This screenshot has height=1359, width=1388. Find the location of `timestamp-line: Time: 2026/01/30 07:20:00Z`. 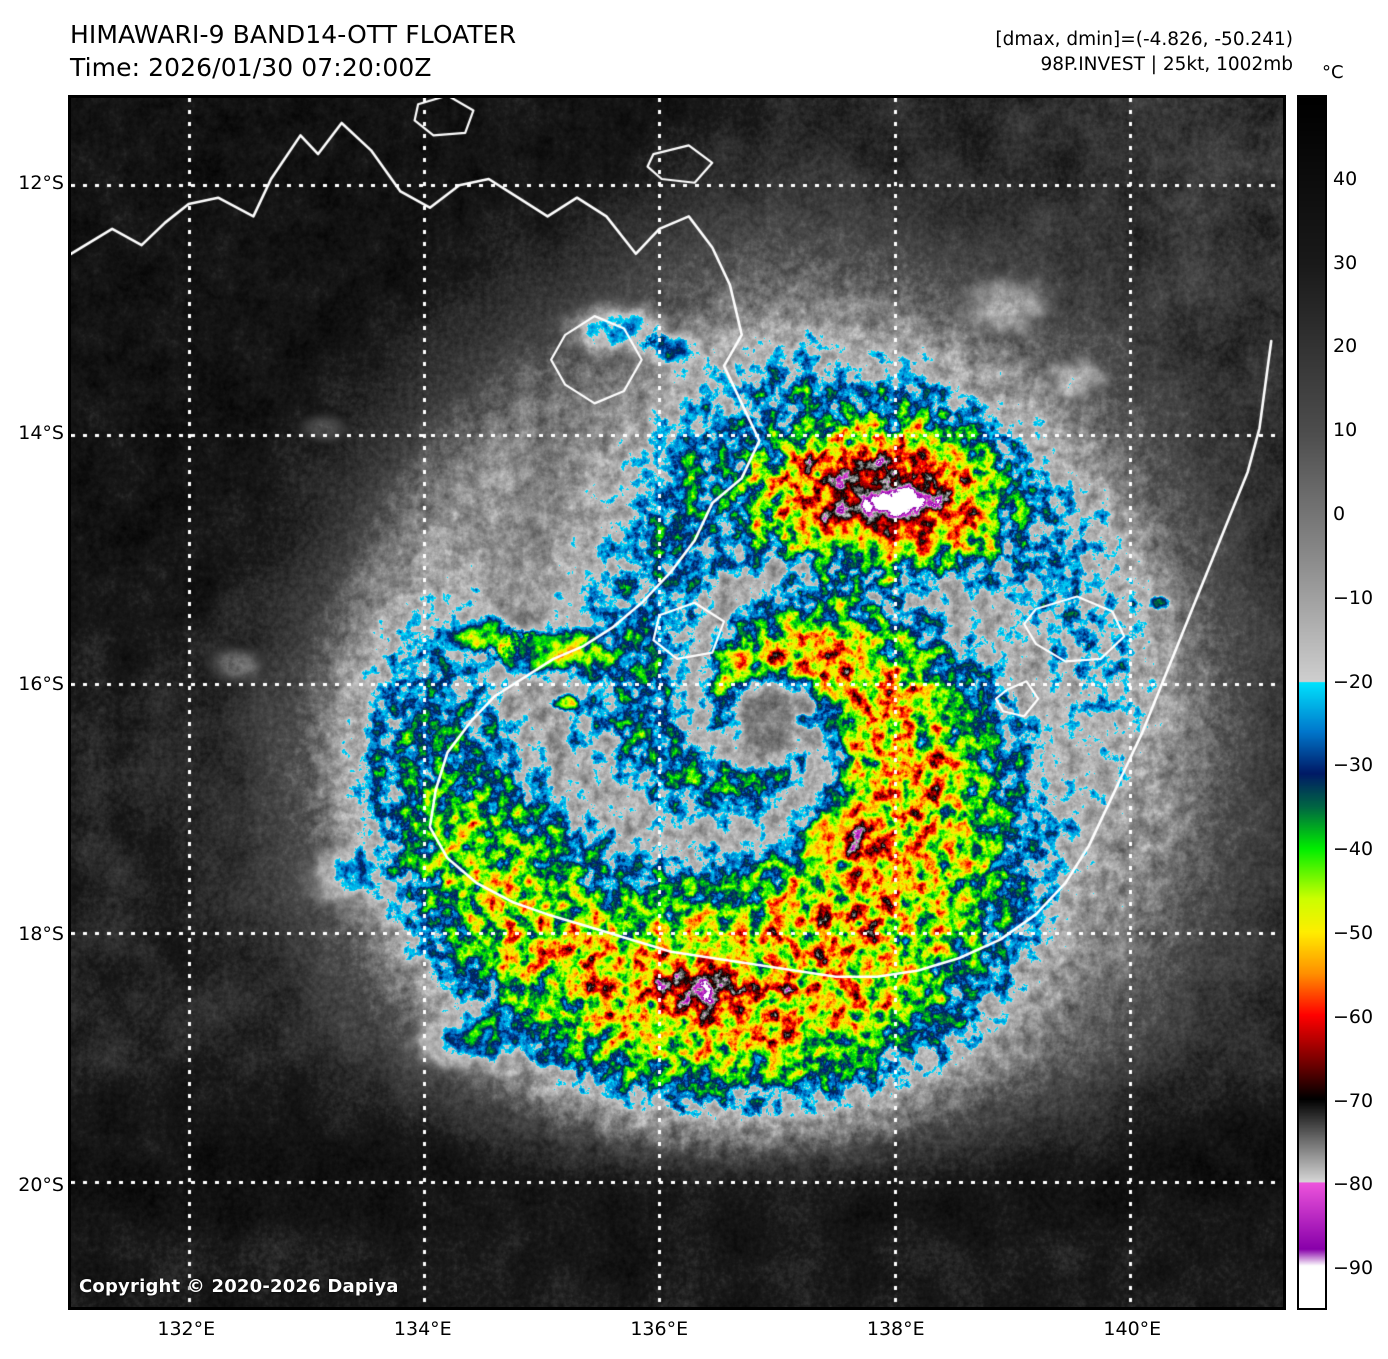

timestamp-line: Time: 2026/01/30 07:20:00Z is located at coordinates (251, 67).